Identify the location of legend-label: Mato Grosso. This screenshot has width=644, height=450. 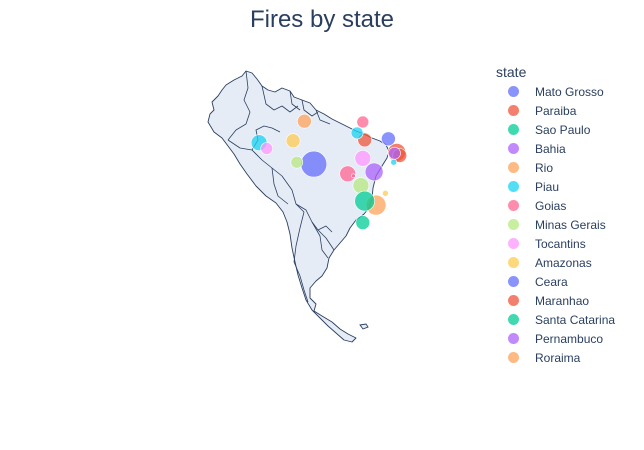
(569, 91).